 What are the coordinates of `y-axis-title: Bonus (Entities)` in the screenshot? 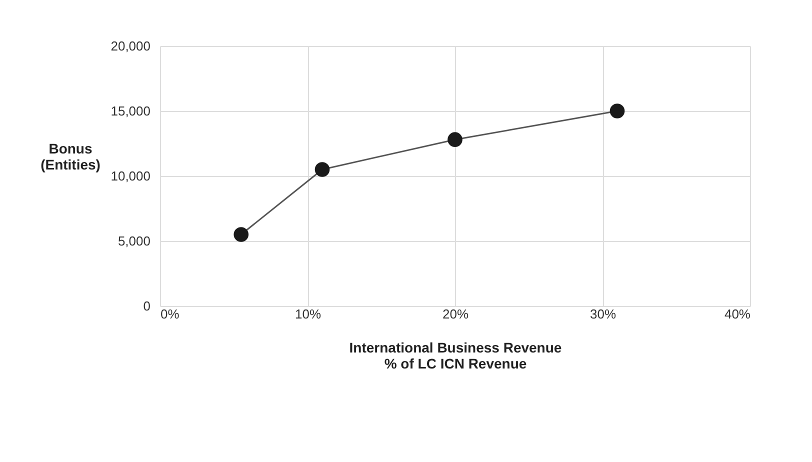 It's located at (70, 156).